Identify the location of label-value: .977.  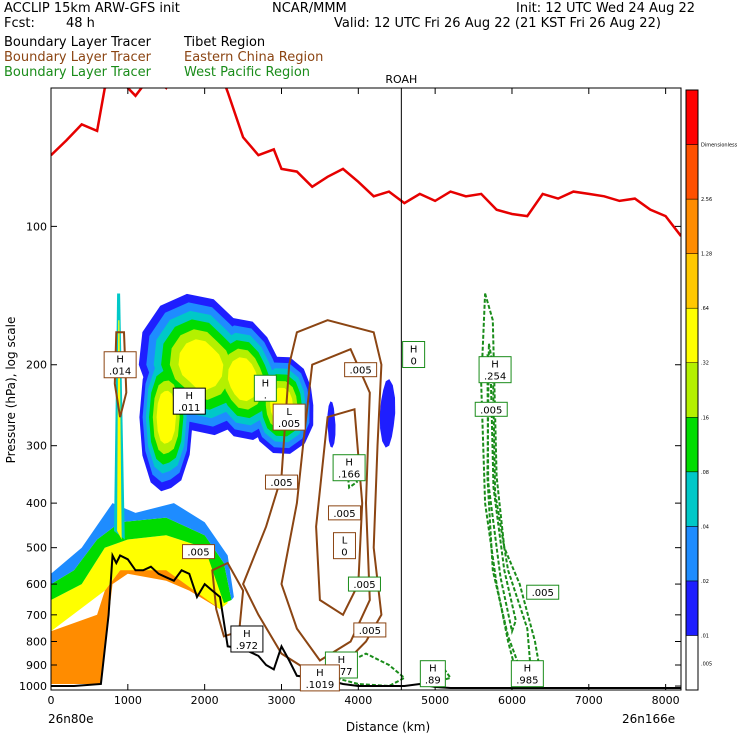
(341, 672).